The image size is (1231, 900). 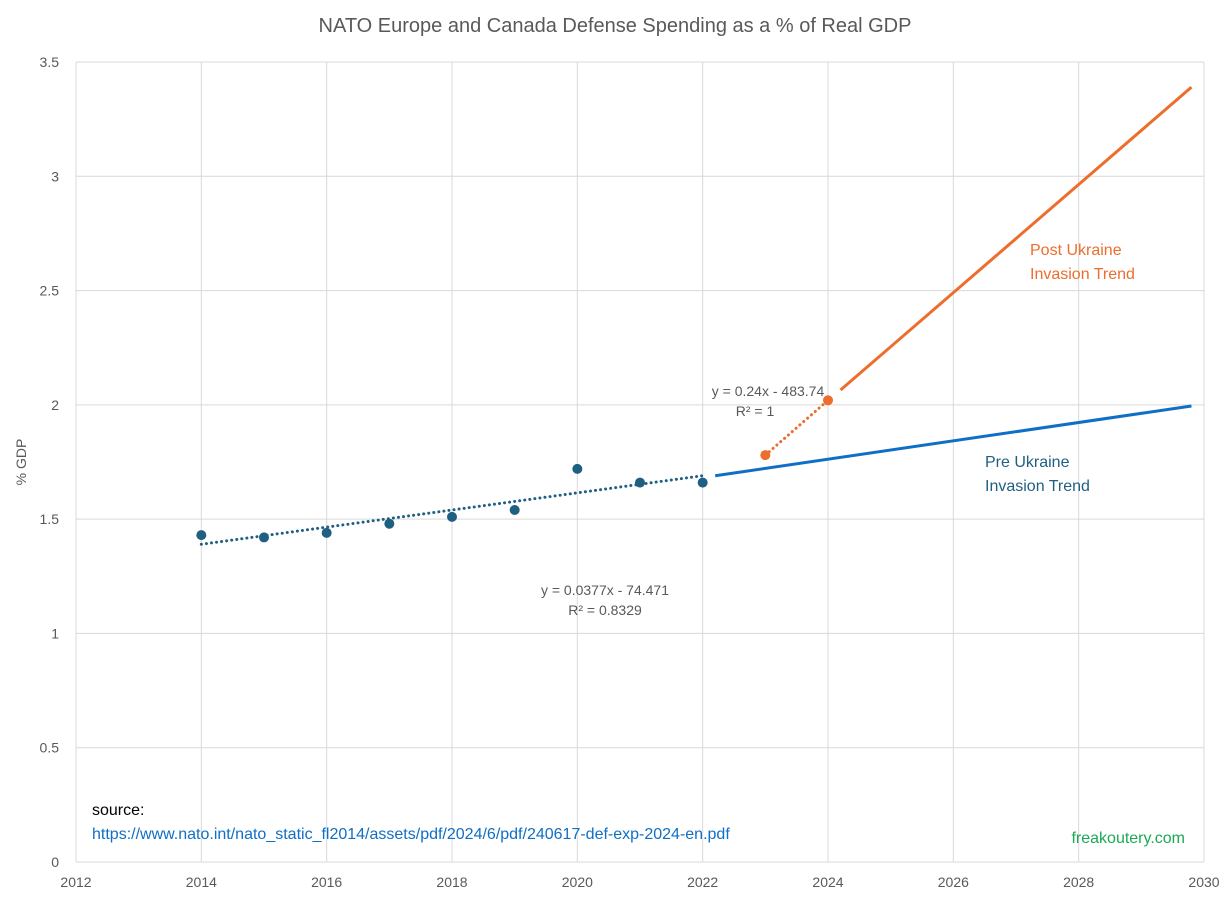 I want to click on points, so click(x=514, y=469).